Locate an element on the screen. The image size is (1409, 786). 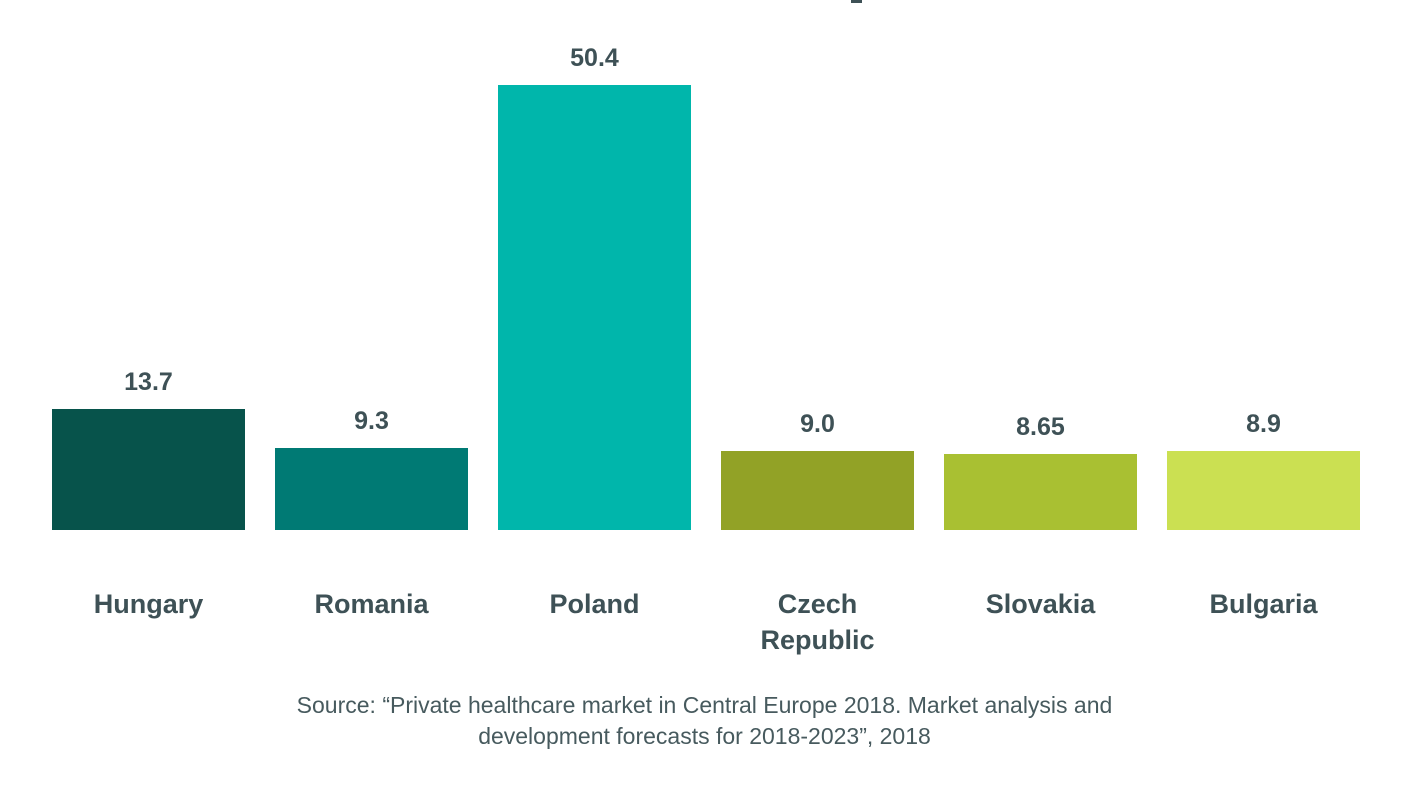
bar-value-label: 9.0 is located at coordinates (817, 424).